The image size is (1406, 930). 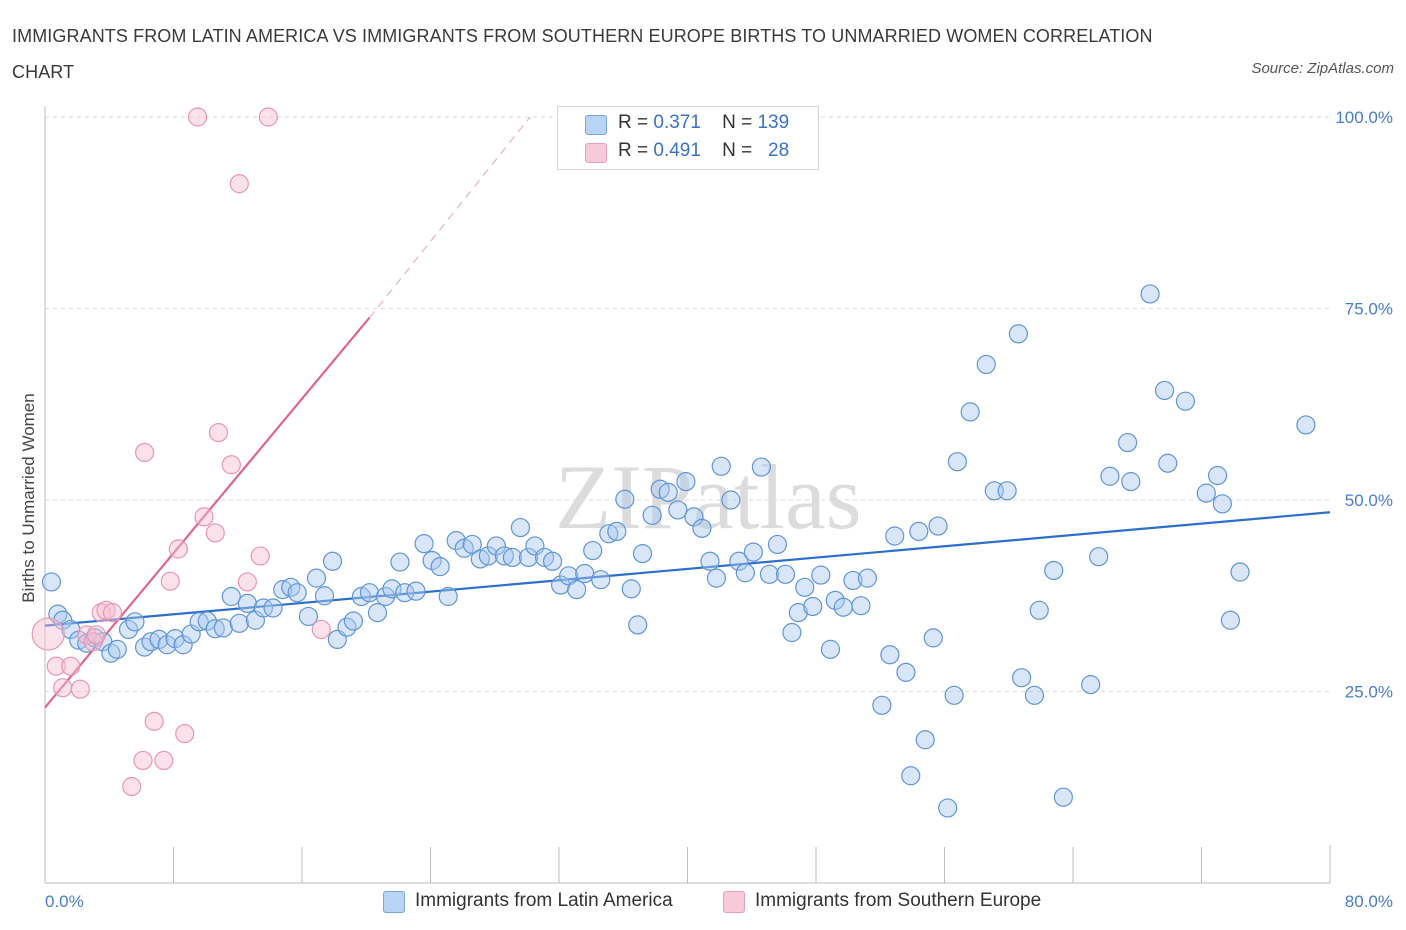 What do you see at coordinates (677, 122) in the screenshot?
I see `legend-r-value: 0.371` at bounding box center [677, 122].